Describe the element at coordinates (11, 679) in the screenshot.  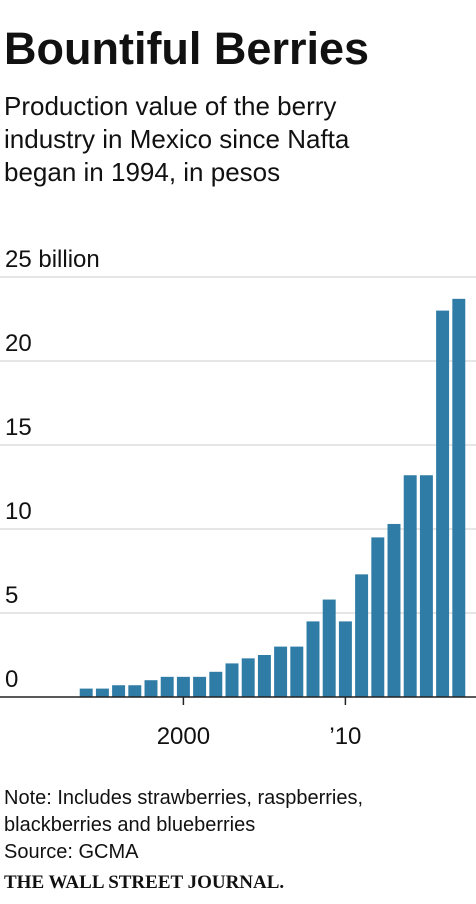
I see `y-tick-label: 0` at that location.